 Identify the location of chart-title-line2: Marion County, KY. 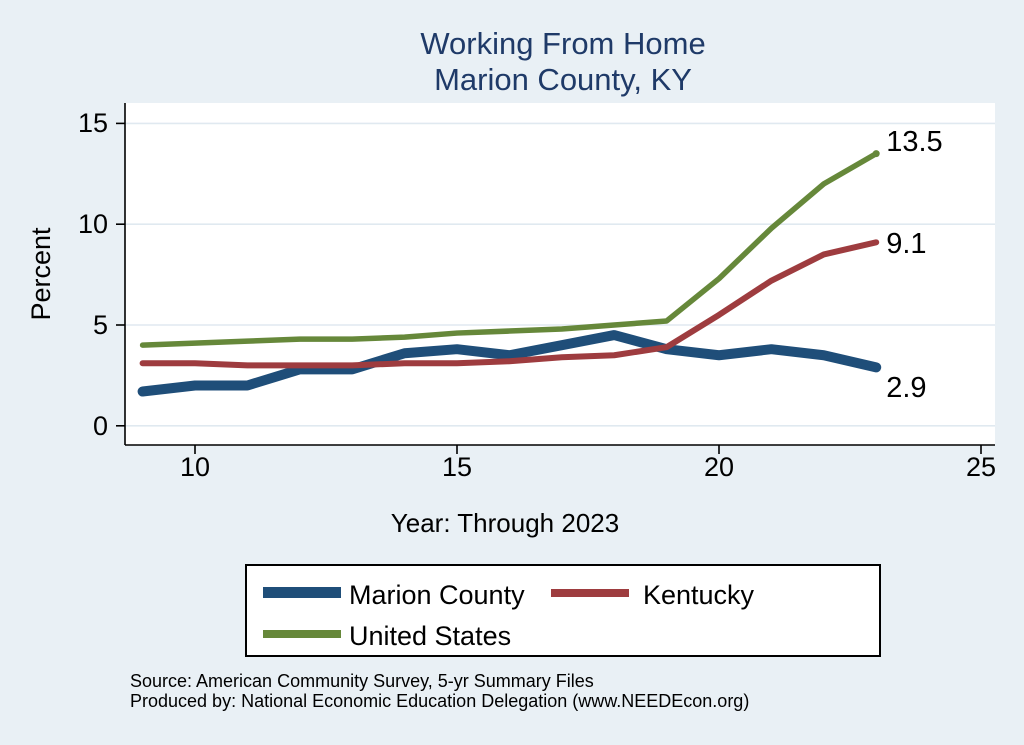
(563, 79).